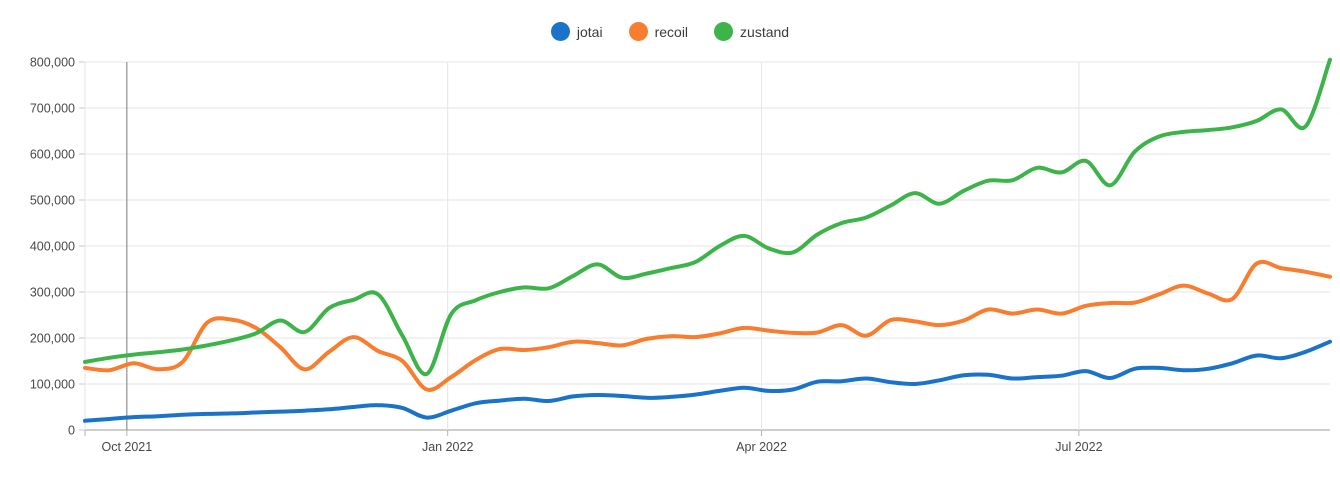 The image size is (1340, 491). I want to click on chart-legend: jotai recoil zustand, so click(670, 31).